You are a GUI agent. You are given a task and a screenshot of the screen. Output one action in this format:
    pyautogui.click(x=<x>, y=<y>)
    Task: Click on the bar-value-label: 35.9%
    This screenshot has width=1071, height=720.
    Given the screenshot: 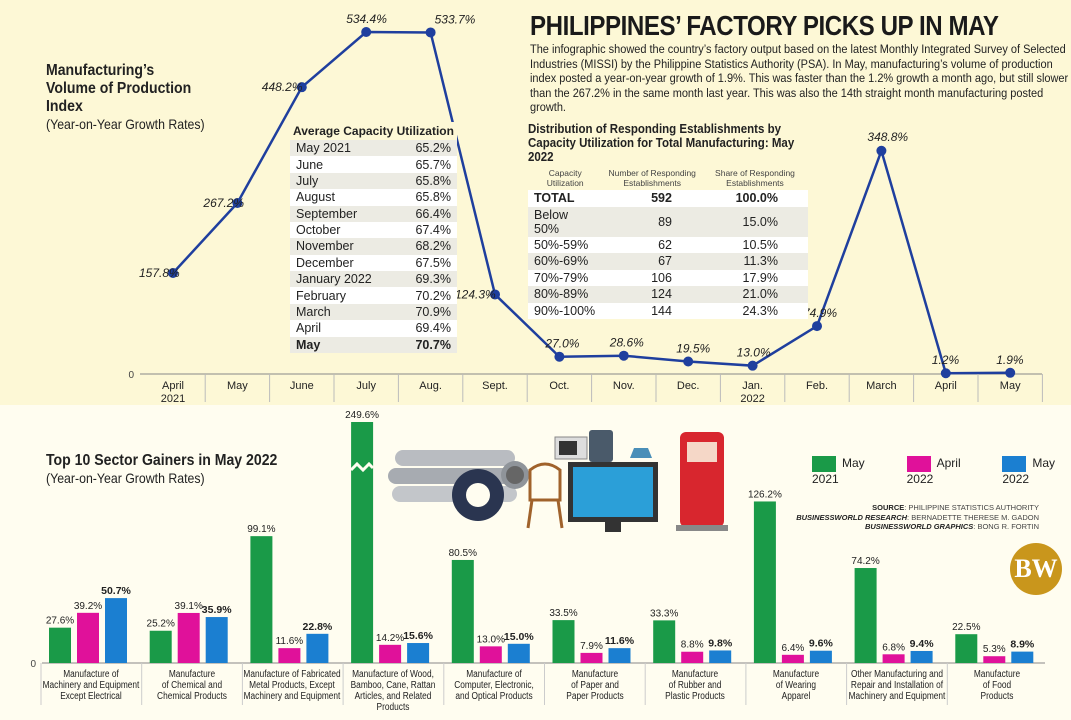 What is the action you would take?
    pyautogui.click(x=217, y=610)
    